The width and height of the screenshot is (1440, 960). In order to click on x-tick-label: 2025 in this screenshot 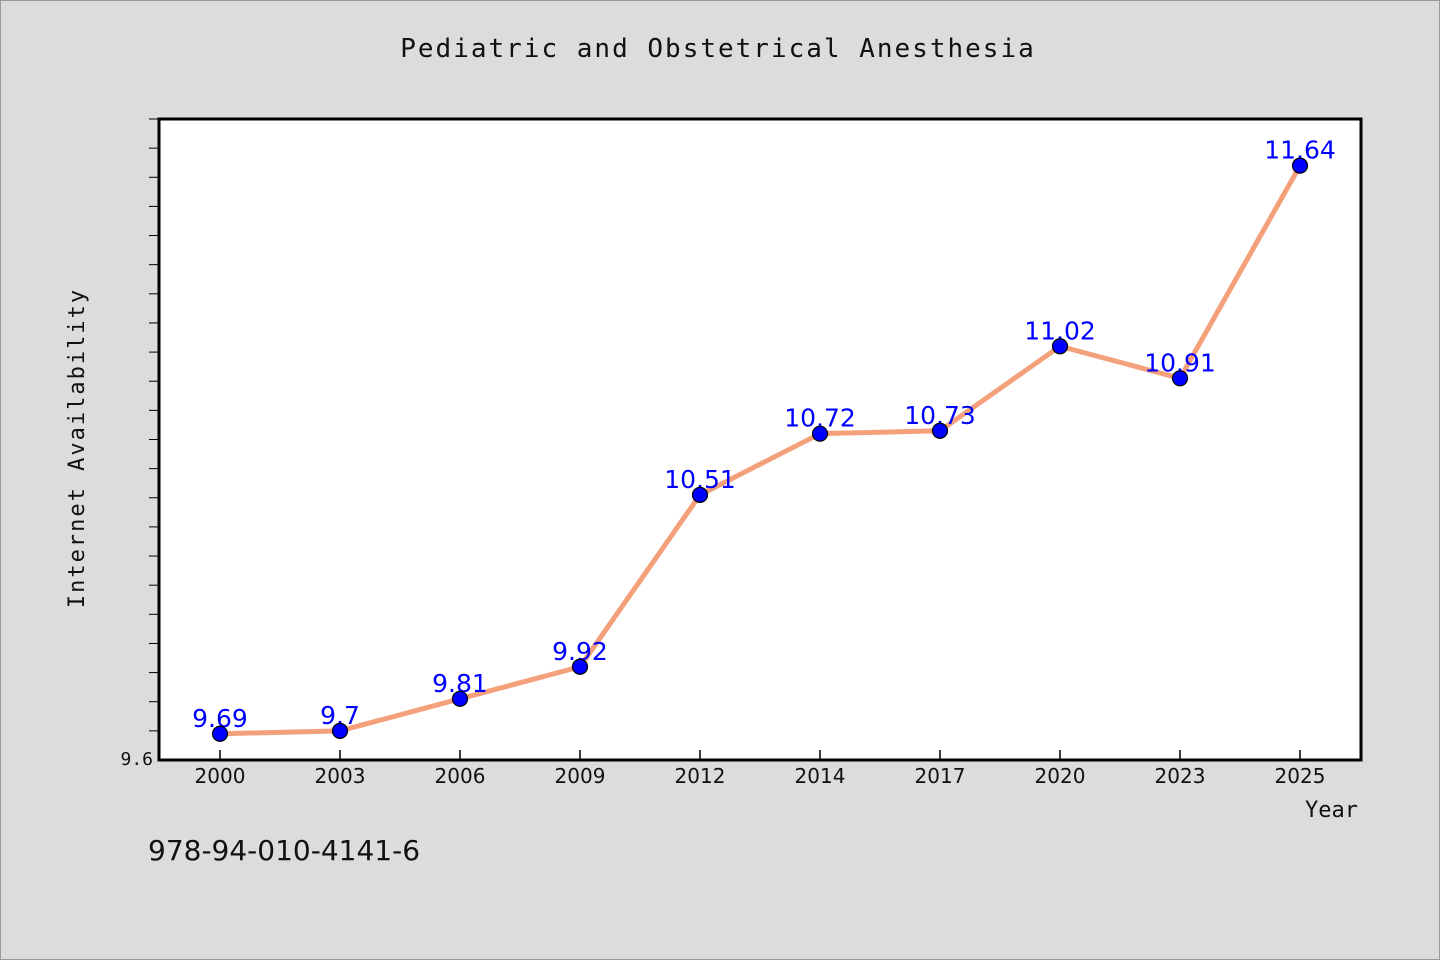, I will do `click(1300, 776)`.